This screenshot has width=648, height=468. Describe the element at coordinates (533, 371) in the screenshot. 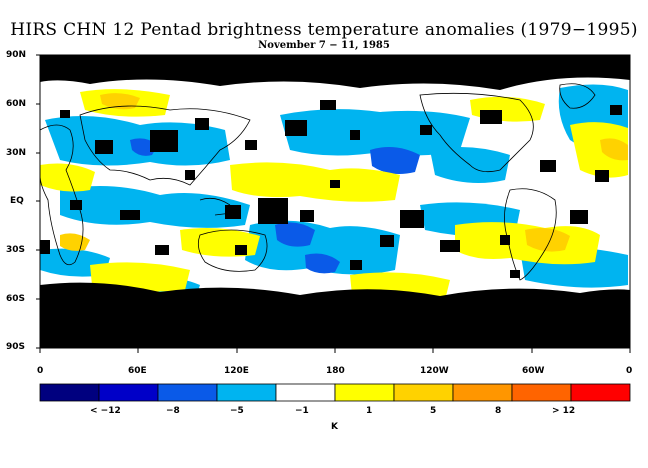

I see `lon-label: 60W` at that location.